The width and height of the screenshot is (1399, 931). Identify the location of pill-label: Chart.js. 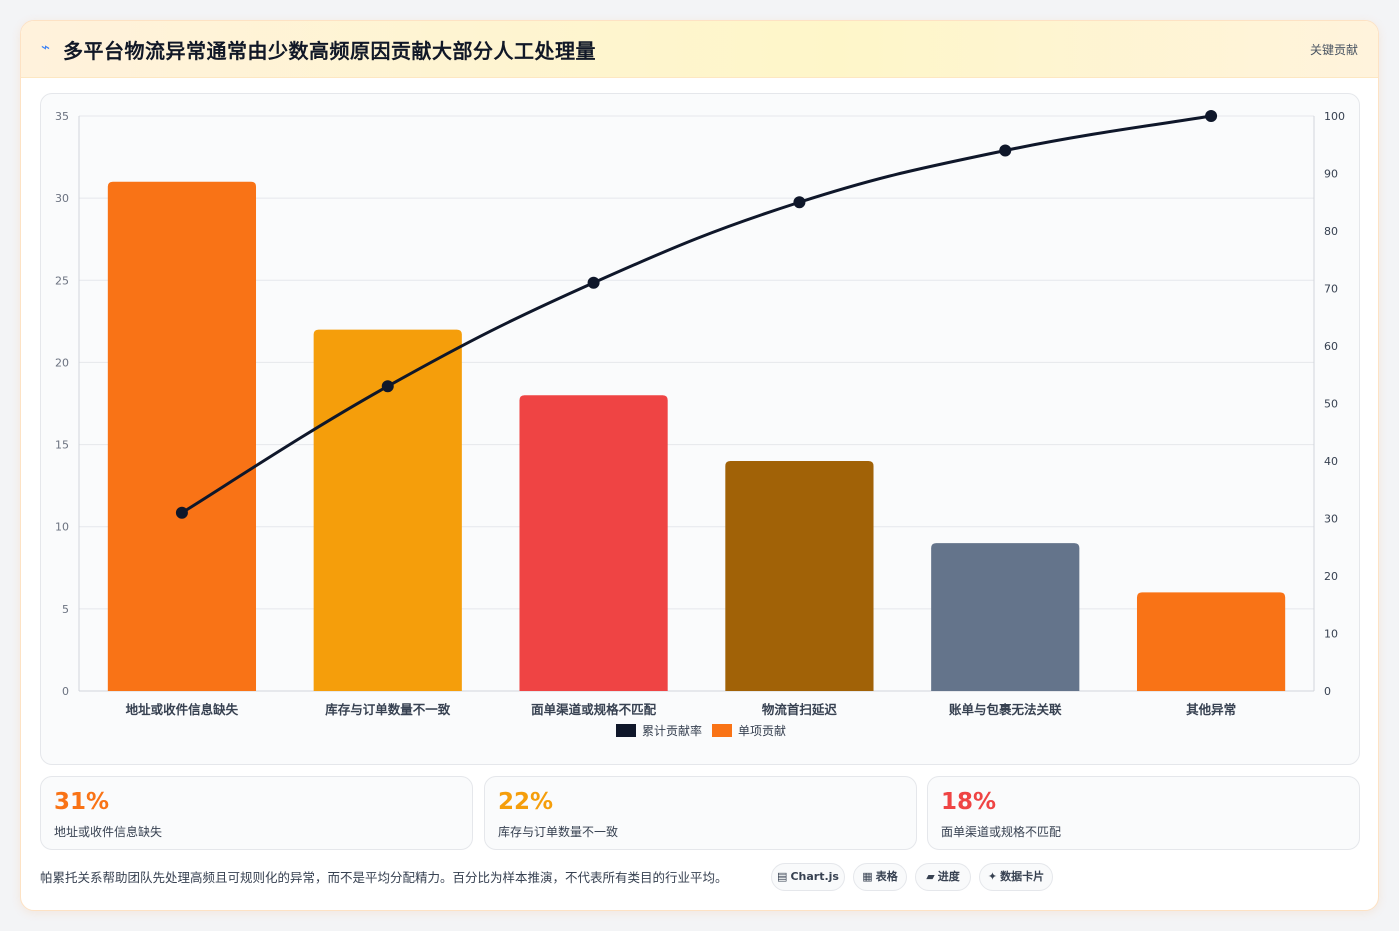
(814, 876).